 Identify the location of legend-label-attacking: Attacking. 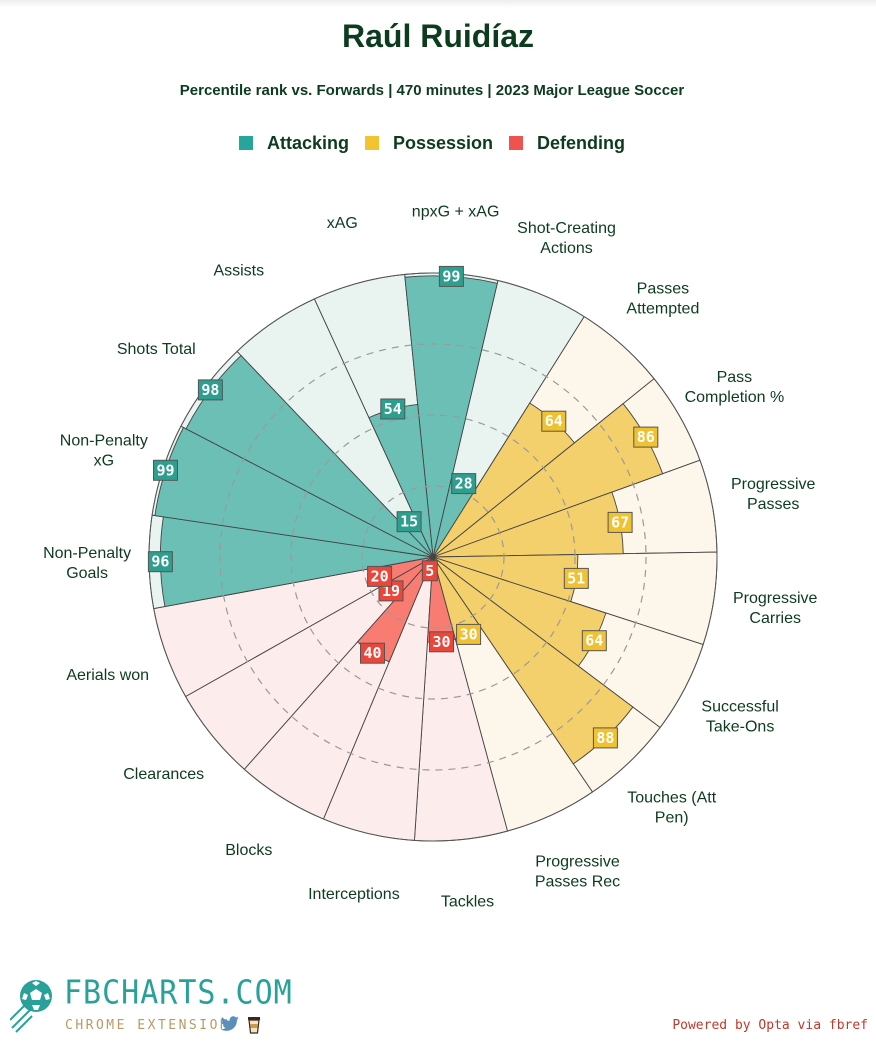
(307, 142).